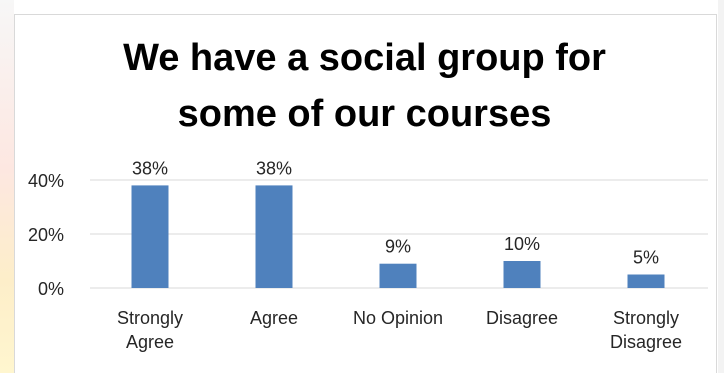  Describe the element at coordinates (274, 168) in the screenshot. I see `data-label-1: 38%` at that location.